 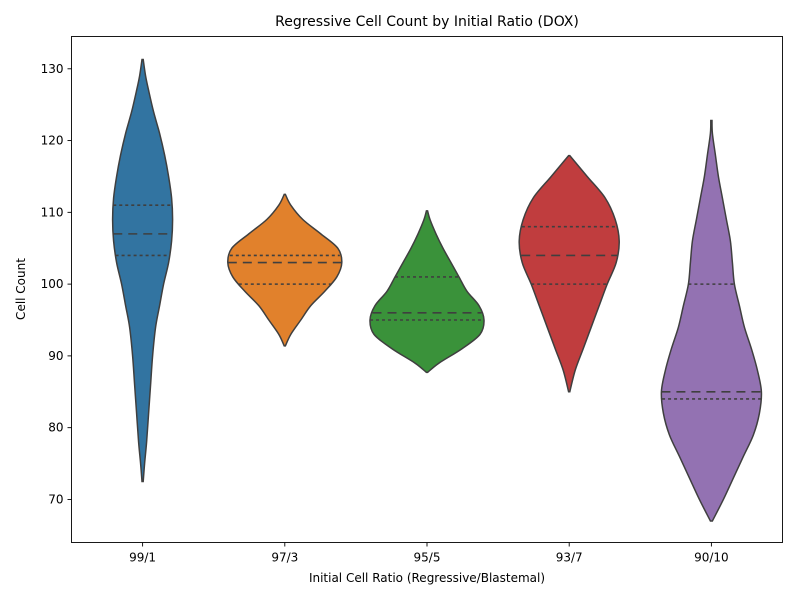 What do you see at coordinates (569, 558) in the screenshot?
I see `x-tick-label: 93/7` at bounding box center [569, 558].